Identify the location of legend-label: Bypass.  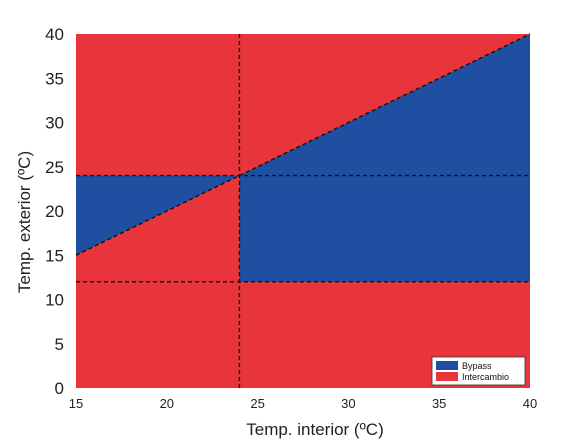
(477, 366).